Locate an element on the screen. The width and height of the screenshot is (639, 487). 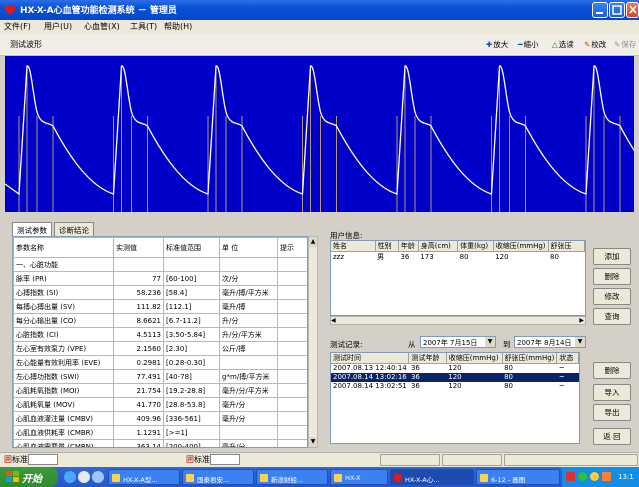
param-row: 心肌血液供耗率 (CMBR) 1.1291 [>=1] is located at coordinates (160, 432).